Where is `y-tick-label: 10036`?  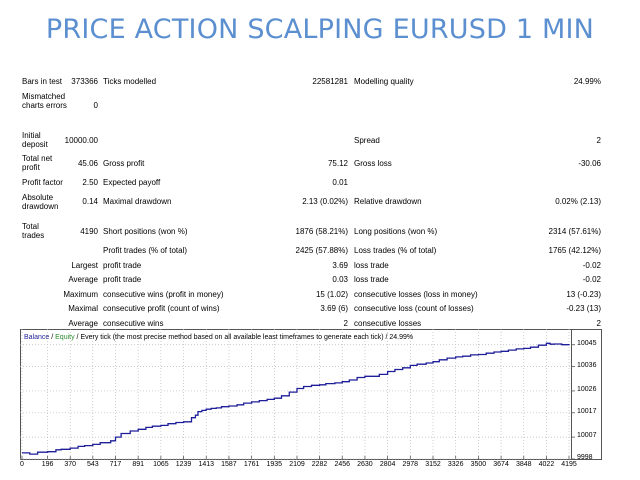 y-tick-label: 10036 is located at coordinates (587, 365).